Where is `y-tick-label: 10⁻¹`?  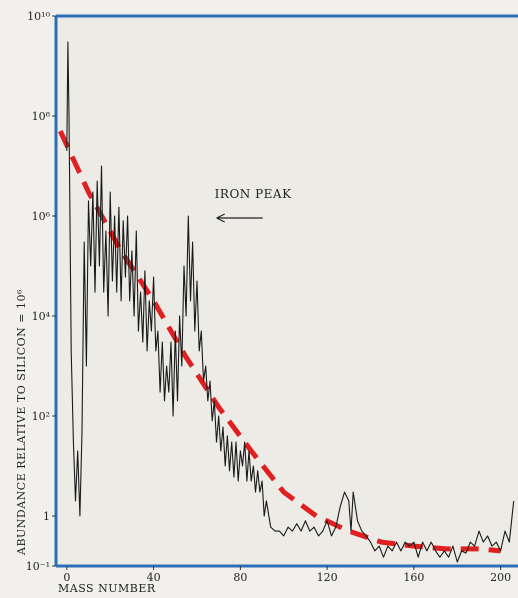
y-tick-label: 10⁻¹ is located at coordinates (38, 566).